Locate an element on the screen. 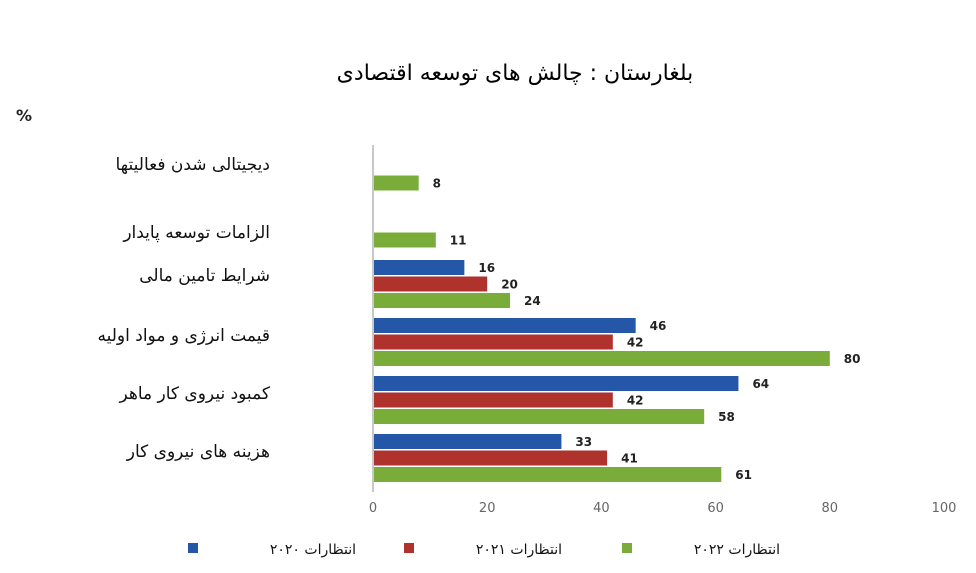 The width and height of the screenshot is (976, 573). category-label: دیجیتالی شدن فعالیتها is located at coordinates (193, 165).